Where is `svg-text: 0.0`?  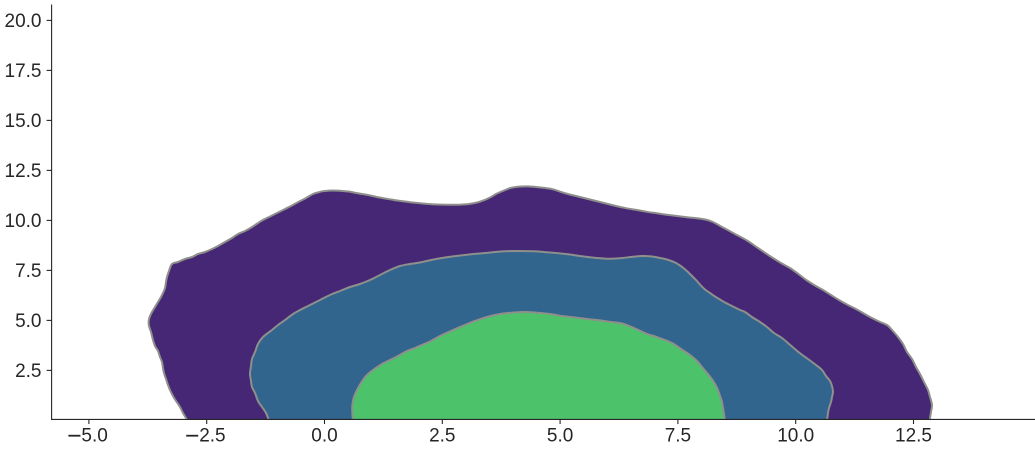
svg-text: 0.0 is located at coordinates (324, 436).